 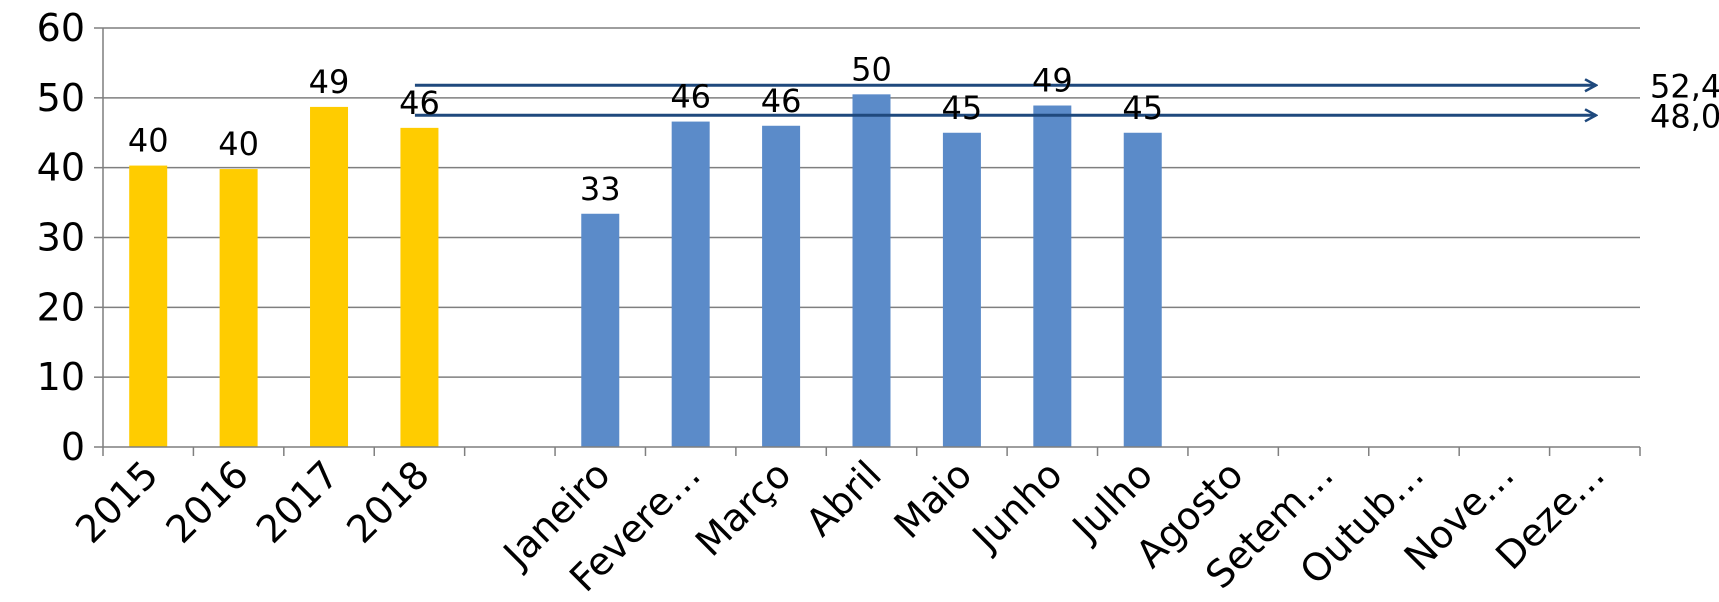 What do you see at coordinates (61, 168) in the screenshot?
I see `y-tick-label: 40` at bounding box center [61, 168].